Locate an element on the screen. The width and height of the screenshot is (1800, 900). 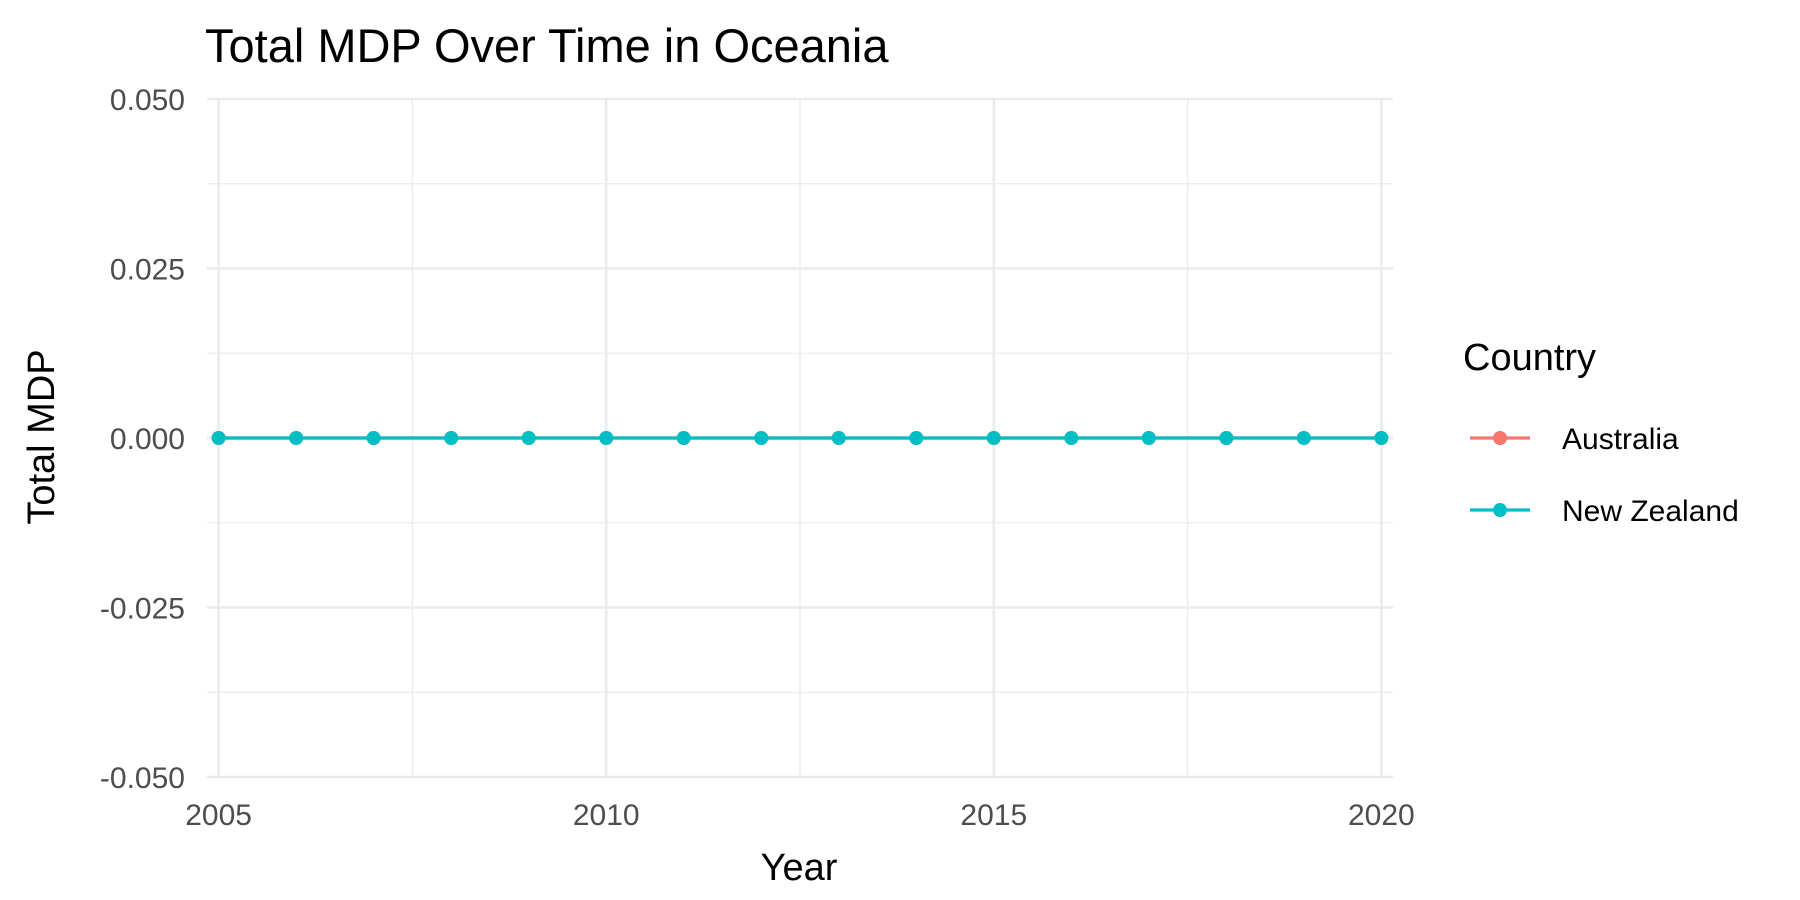
legend-label: Australia is located at coordinates (1620, 439).